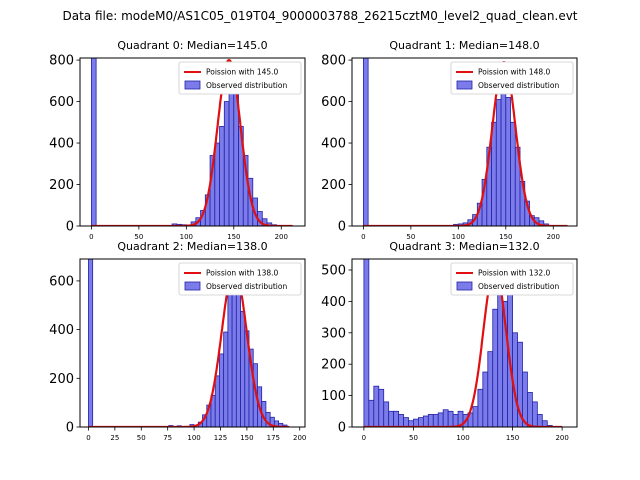 The image size is (640, 480). Describe the element at coordinates (514, 273) in the screenshot. I see `legend-curve-label: Poission with 132.0` at that location.